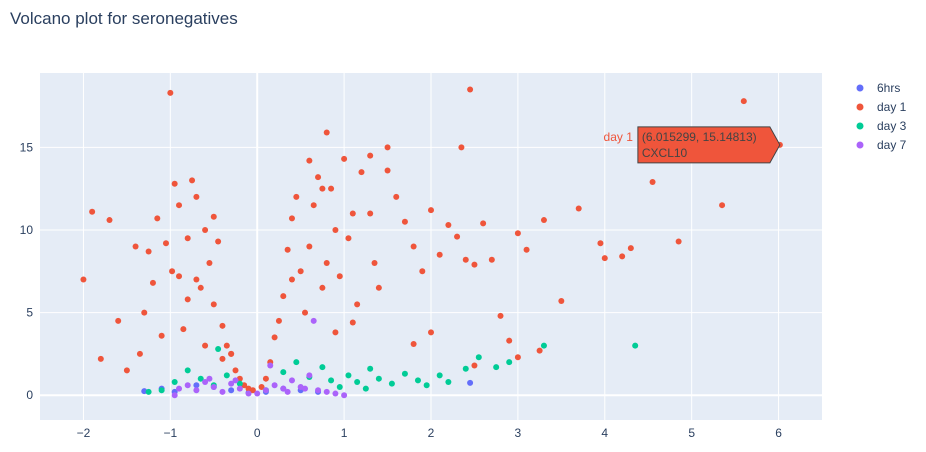 This screenshot has height=452, width=926. I want to click on legend-item-day-7: day 7, so click(881, 145).